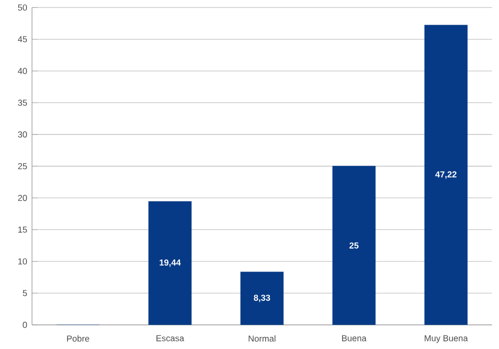 The image size is (499, 349). What do you see at coordinates (24, 325) in the screenshot?
I see `y-tick-label: 0` at bounding box center [24, 325].